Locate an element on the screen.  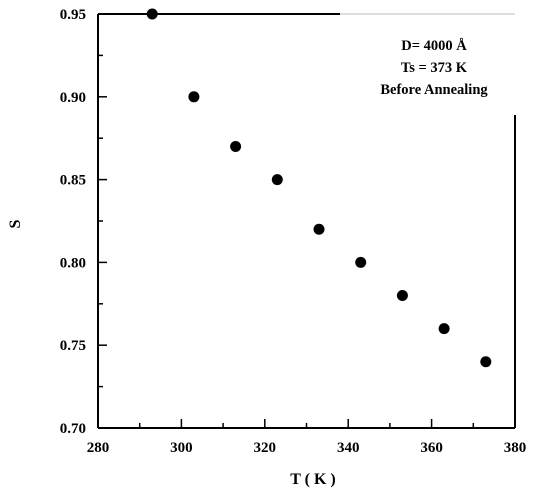
annotation-box: D= 4000 Å Ts = 373 K Before Annealing is located at coordinates (434, 68).